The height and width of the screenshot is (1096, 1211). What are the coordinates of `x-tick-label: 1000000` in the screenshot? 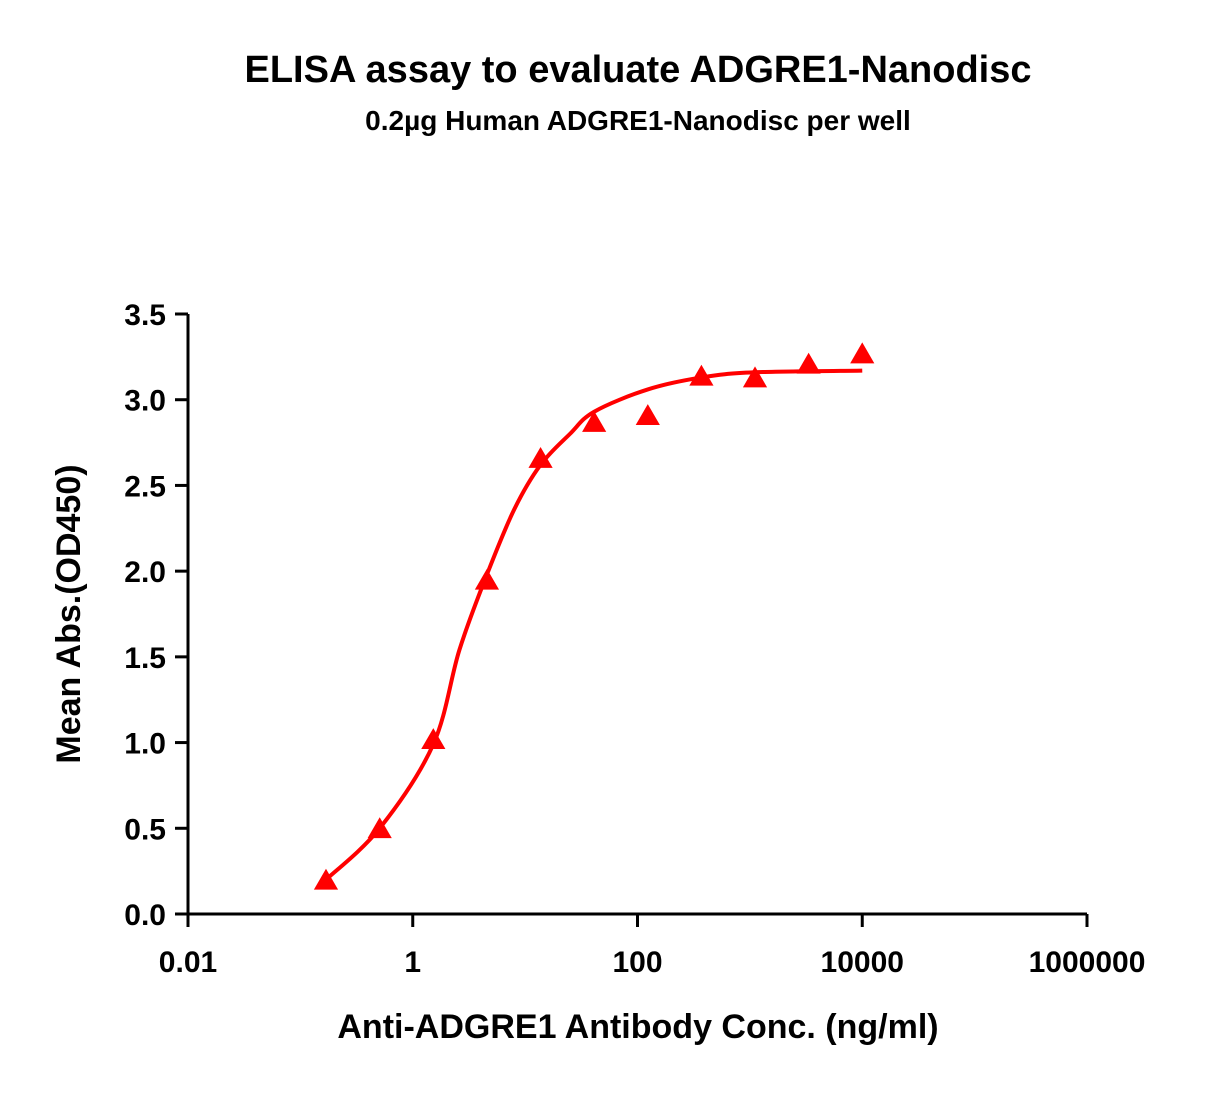 It's located at (1087, 962).